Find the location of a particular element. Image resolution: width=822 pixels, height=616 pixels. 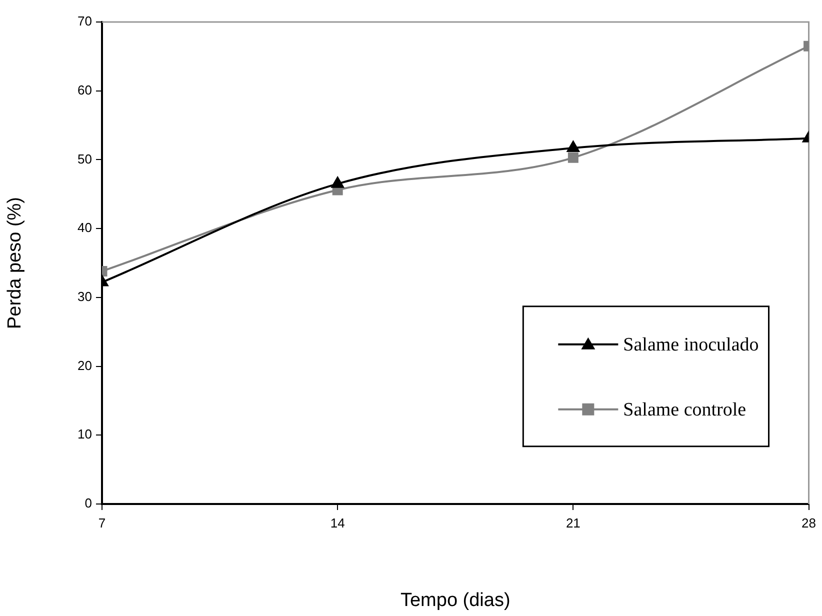

y-tick-label: 20 is located at coordinates (85, 365).